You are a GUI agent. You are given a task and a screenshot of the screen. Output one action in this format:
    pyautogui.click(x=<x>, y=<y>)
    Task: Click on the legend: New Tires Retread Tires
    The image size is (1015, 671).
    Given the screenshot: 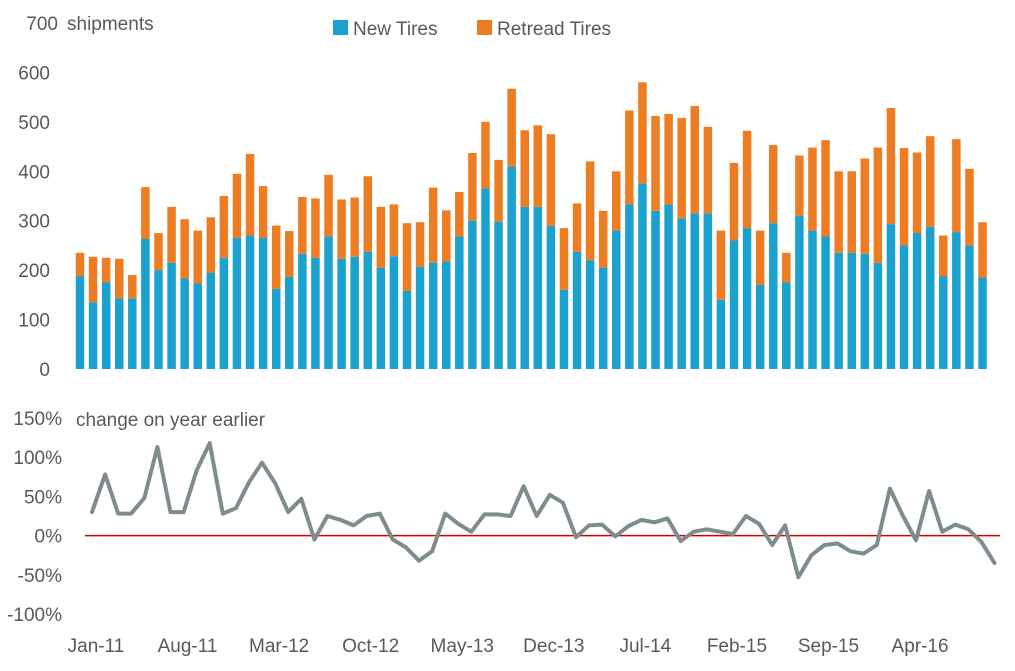 What is the action you would take?
    pyautogui.click(x=472, y=29)
    